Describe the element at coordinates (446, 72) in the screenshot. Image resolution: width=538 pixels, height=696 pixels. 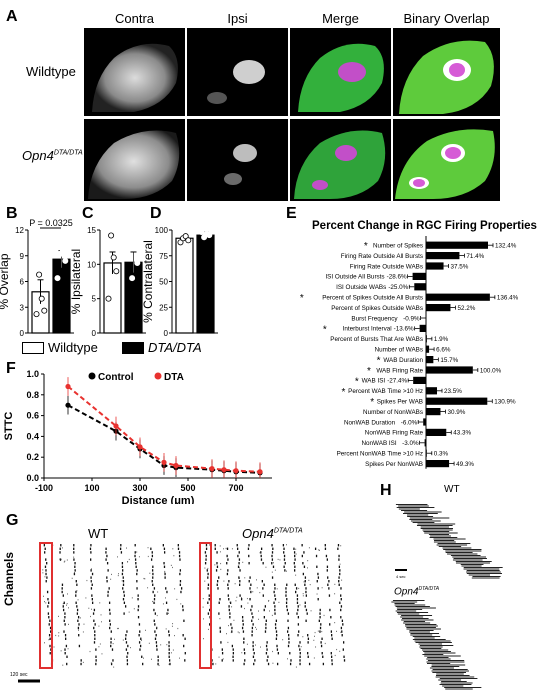
I see `image-wt-binary` at that location.